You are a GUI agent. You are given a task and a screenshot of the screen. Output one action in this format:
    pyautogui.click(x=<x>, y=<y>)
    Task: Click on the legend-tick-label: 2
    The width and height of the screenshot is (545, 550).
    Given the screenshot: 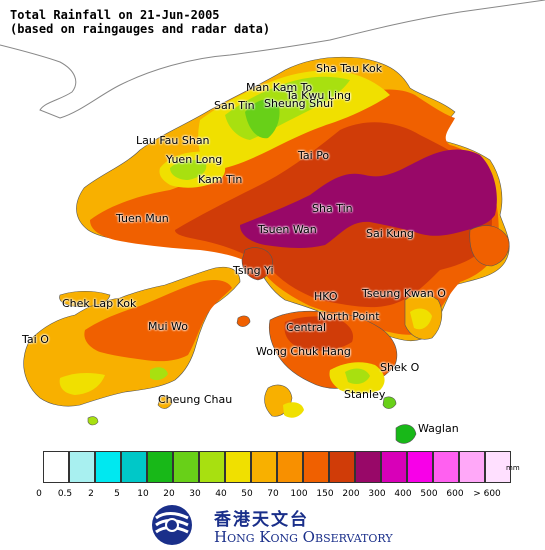 What is the action you would take?
    pyautogui.click(x=91, y=494)
    